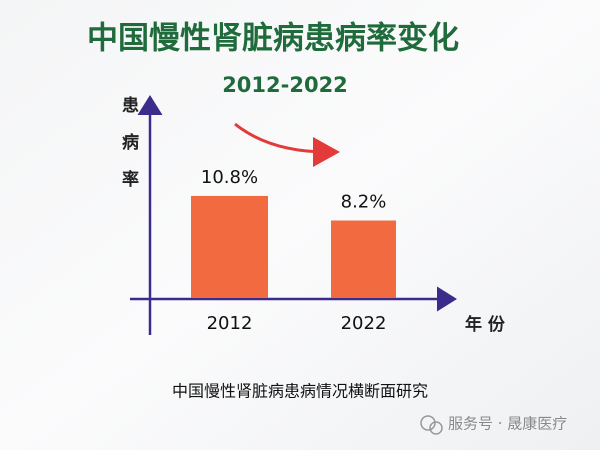  Describe the element at coordinates (364, 323) in the screenshot. I see `x-tick-label: 2022` at that location.